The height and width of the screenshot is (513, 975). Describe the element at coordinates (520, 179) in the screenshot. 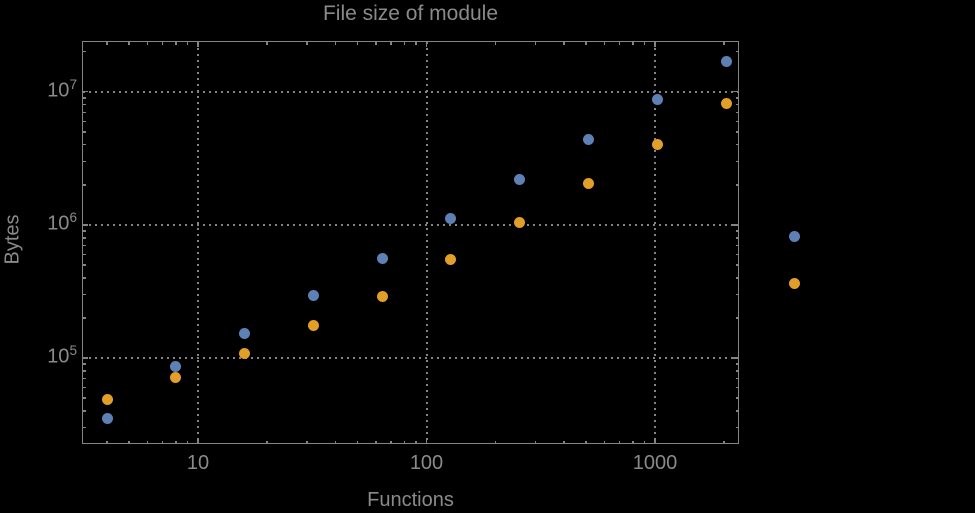

I see `point-series-blue-x256` at that location.